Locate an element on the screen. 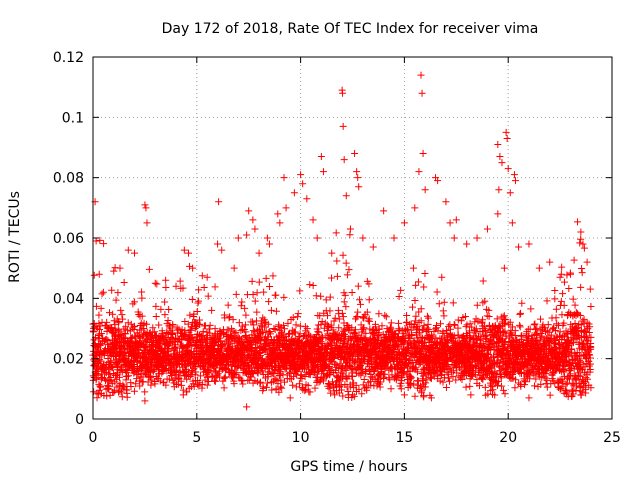 The height and width of the screenshot is (480, 640). x-tick-label: 10 is located at coordinates (301, 438).